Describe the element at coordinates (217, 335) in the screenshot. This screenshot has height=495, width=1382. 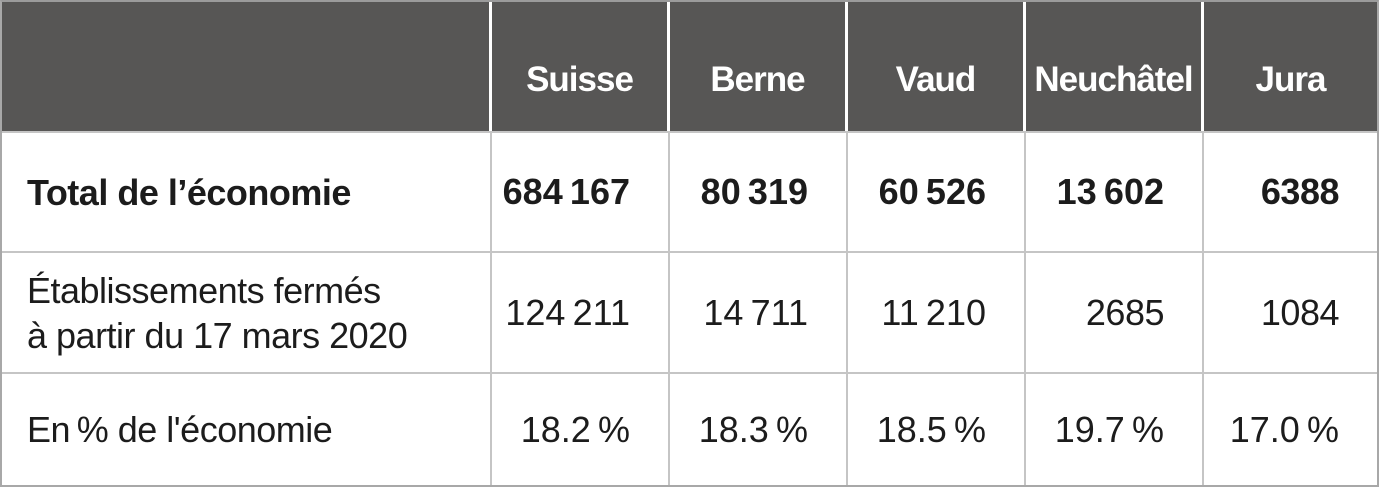
I see `row-label-line: à partir du 17 mars 2020` at that location.